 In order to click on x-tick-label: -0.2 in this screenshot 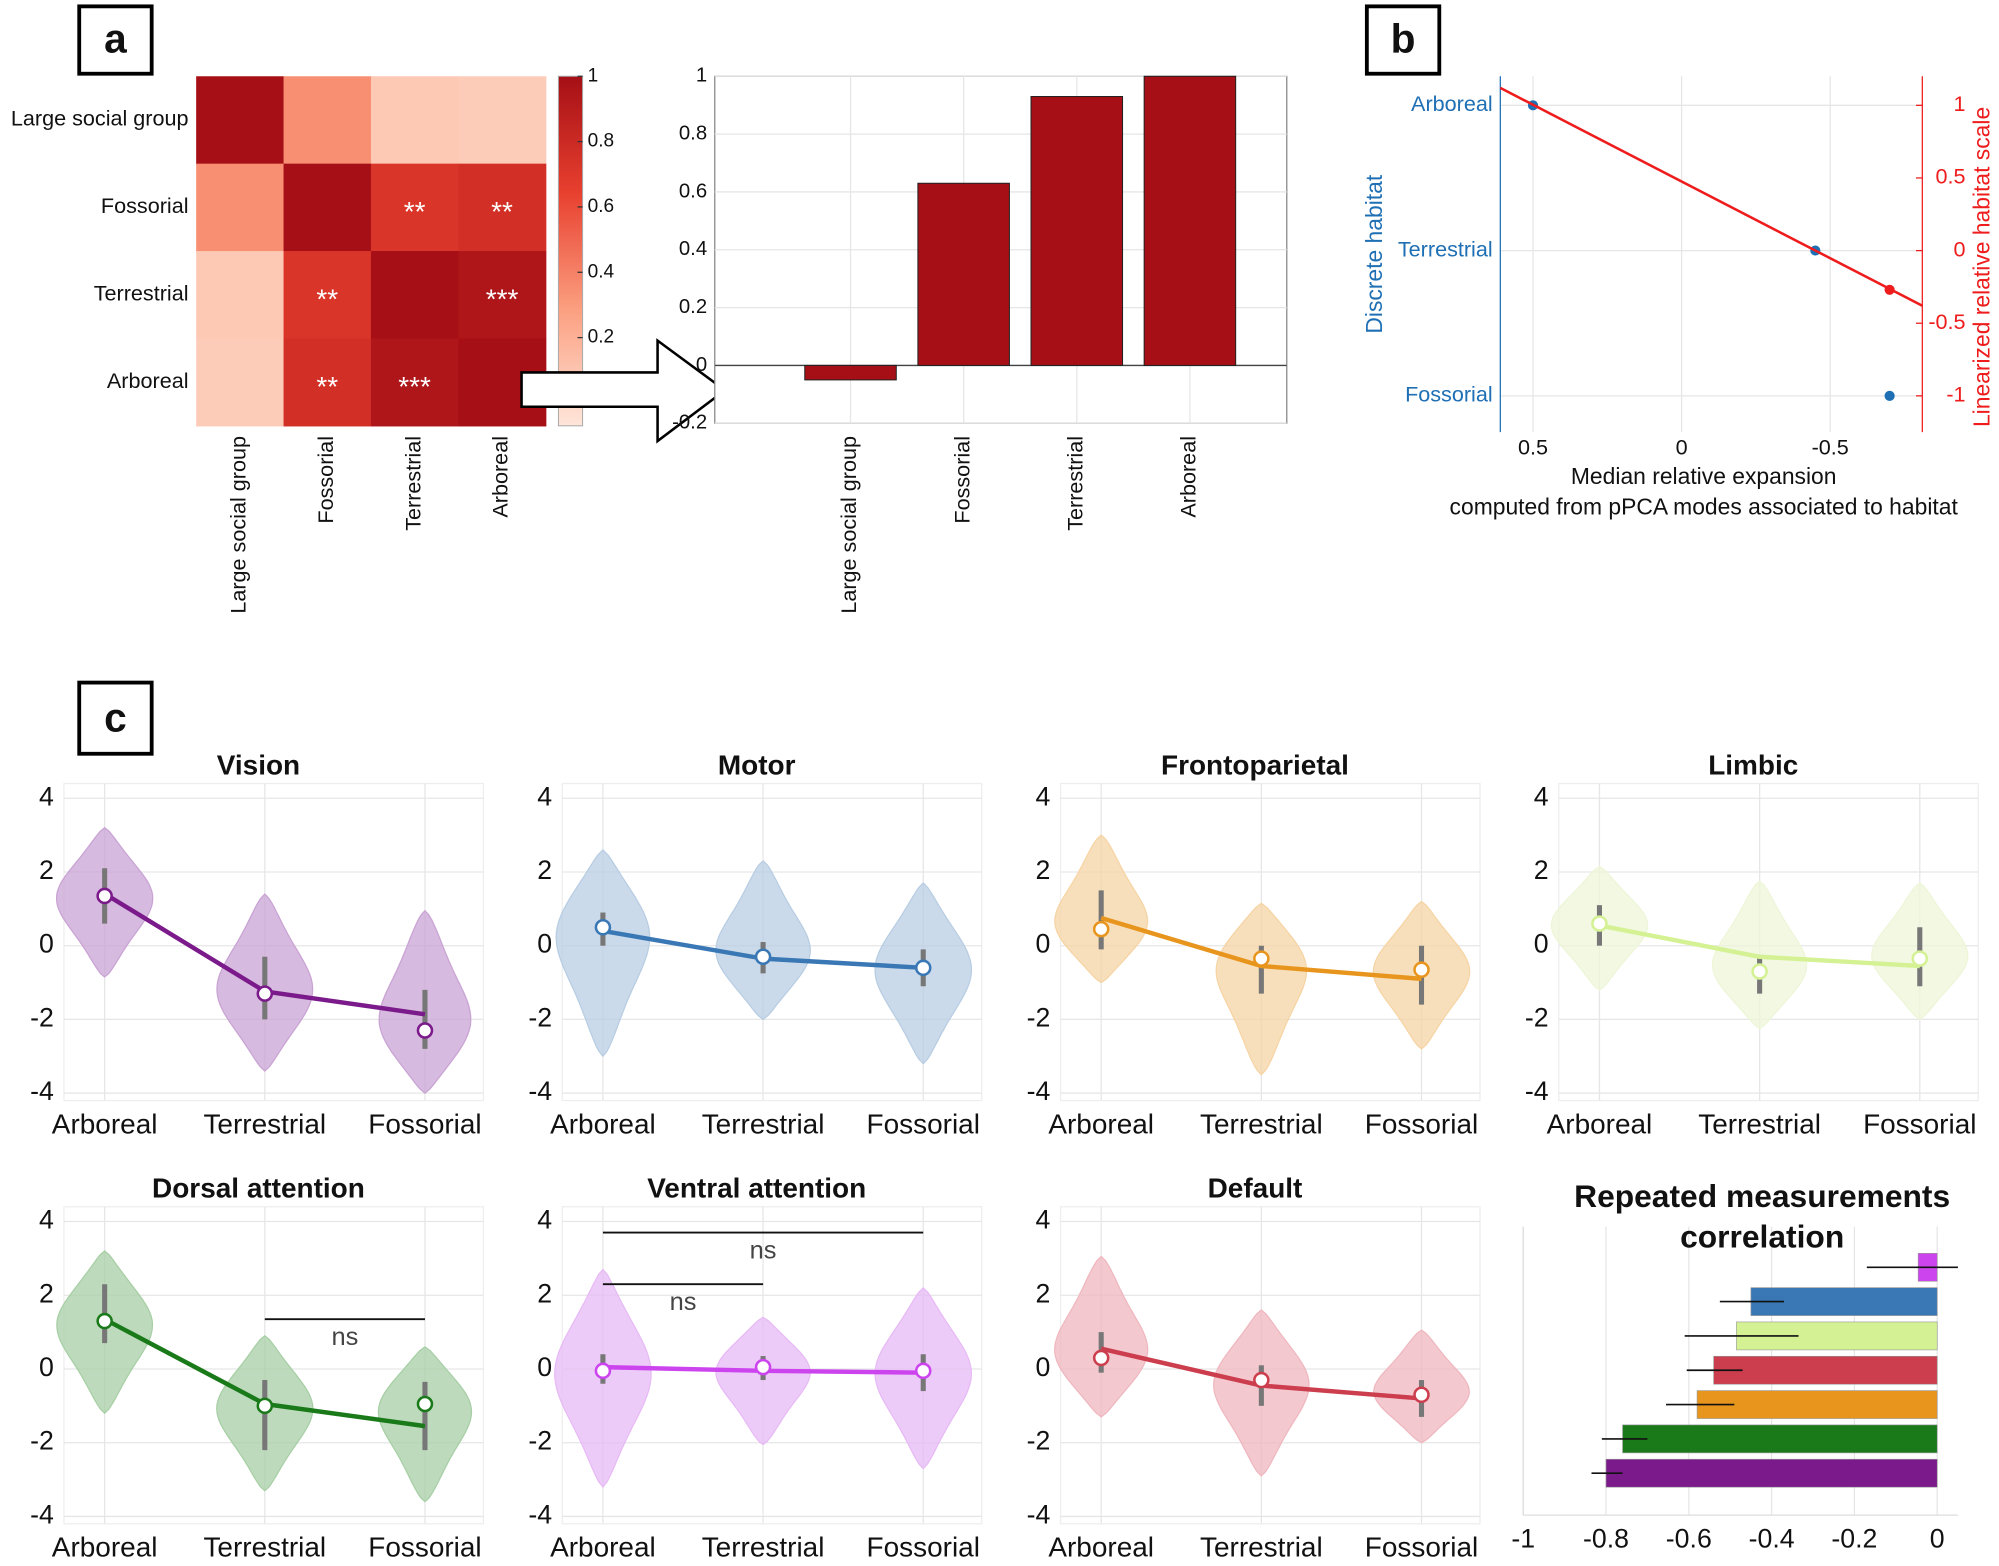, I will do `click(1854, 1539)`.